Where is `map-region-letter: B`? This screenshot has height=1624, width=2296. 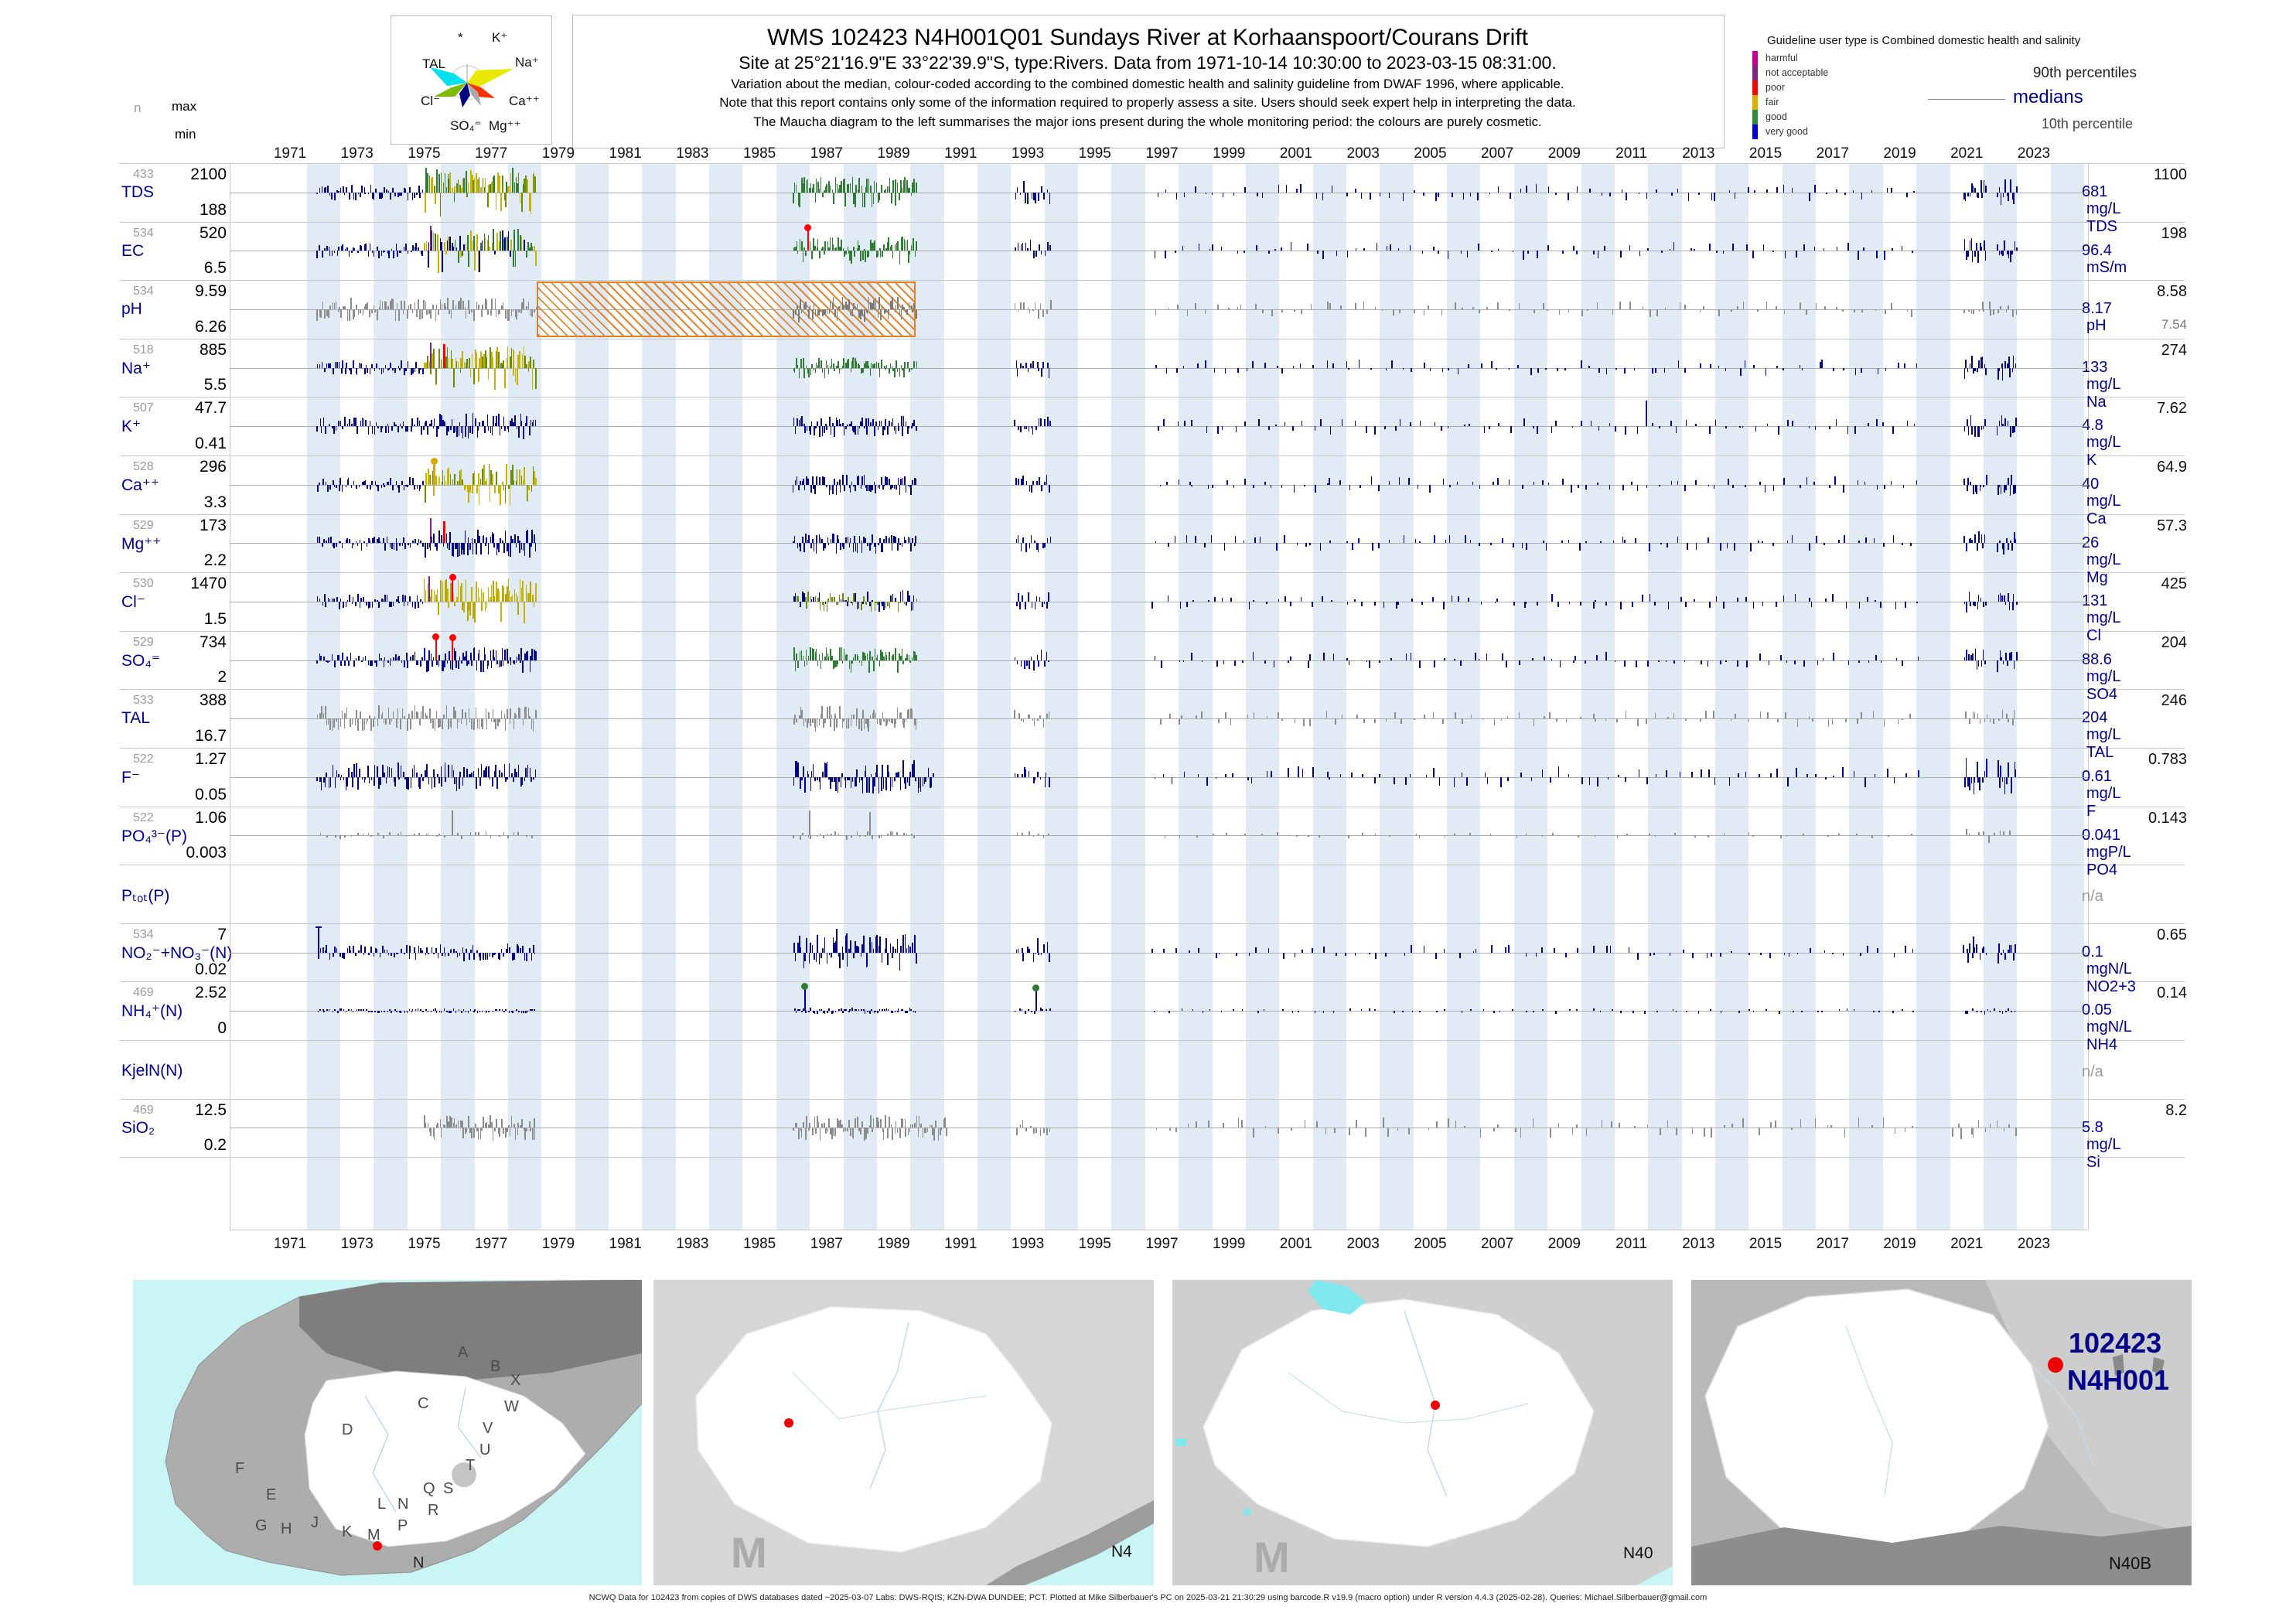 map-region-letter: B is located at coordinates (495, 1366).